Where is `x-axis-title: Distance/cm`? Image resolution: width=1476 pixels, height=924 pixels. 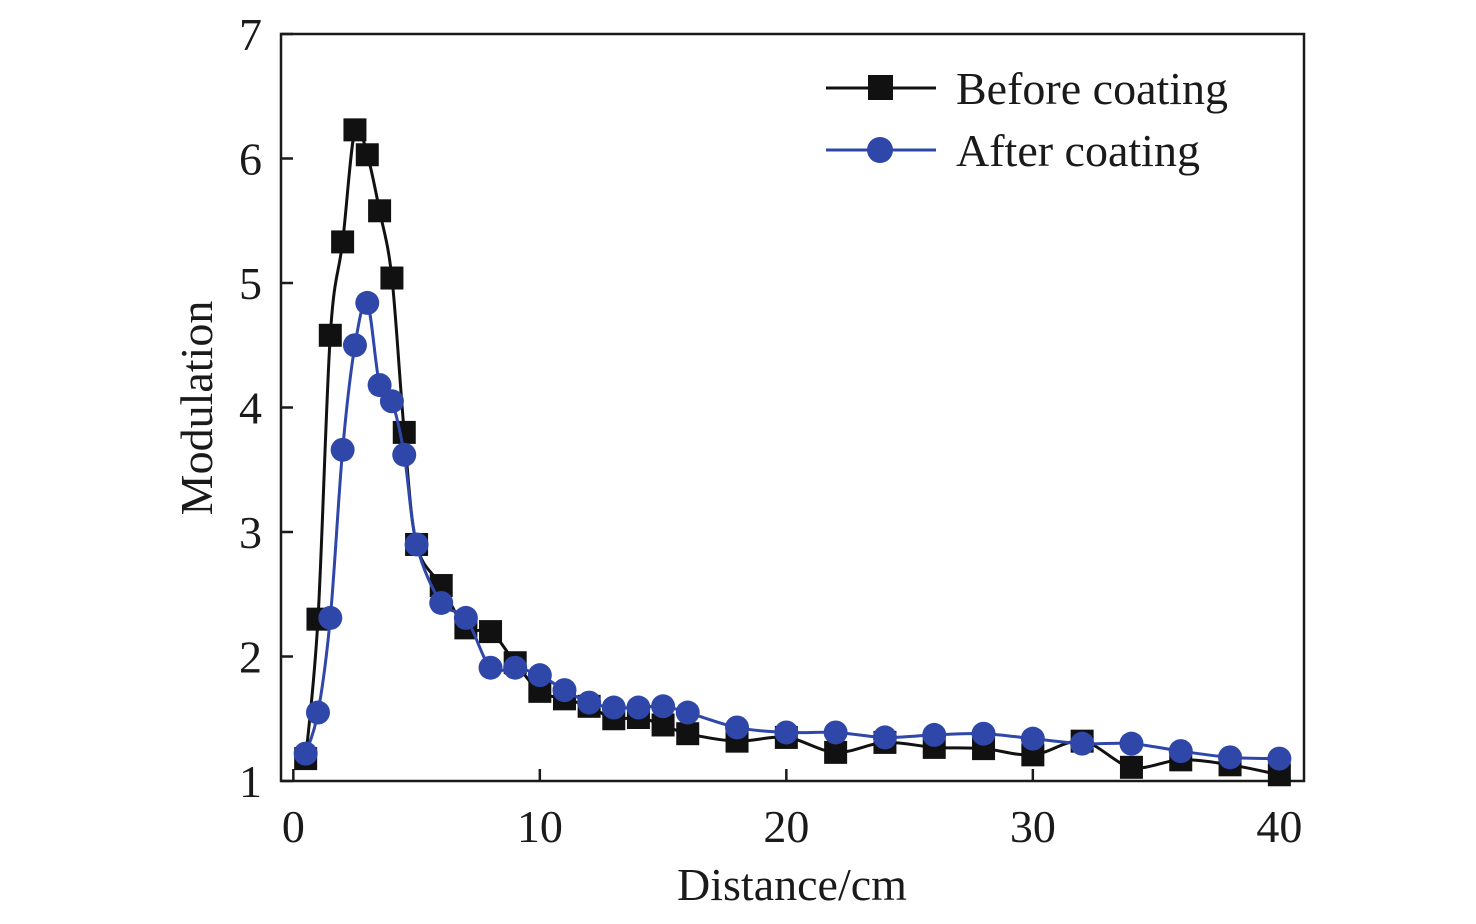 x-axis-title: Distance/cm is located at coordinates (792, 884).